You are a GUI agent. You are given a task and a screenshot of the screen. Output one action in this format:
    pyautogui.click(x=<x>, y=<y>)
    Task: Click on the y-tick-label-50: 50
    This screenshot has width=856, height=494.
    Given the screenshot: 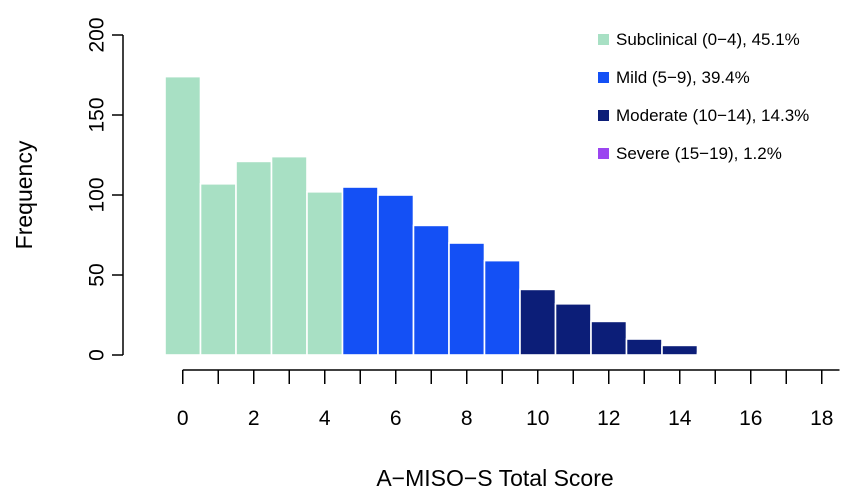 What is the action you would take?
    pyautogui.click(x=97, y=274)
    